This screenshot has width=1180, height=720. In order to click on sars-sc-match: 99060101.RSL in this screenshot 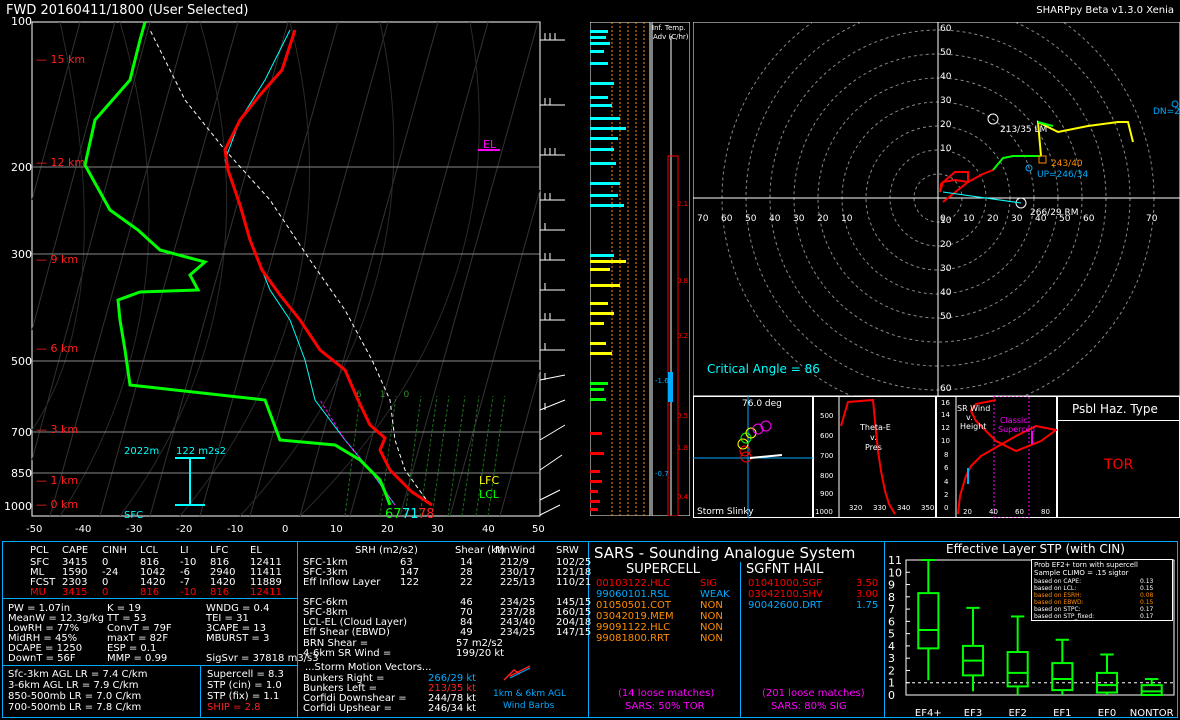, I will do `click(632, 594)`.